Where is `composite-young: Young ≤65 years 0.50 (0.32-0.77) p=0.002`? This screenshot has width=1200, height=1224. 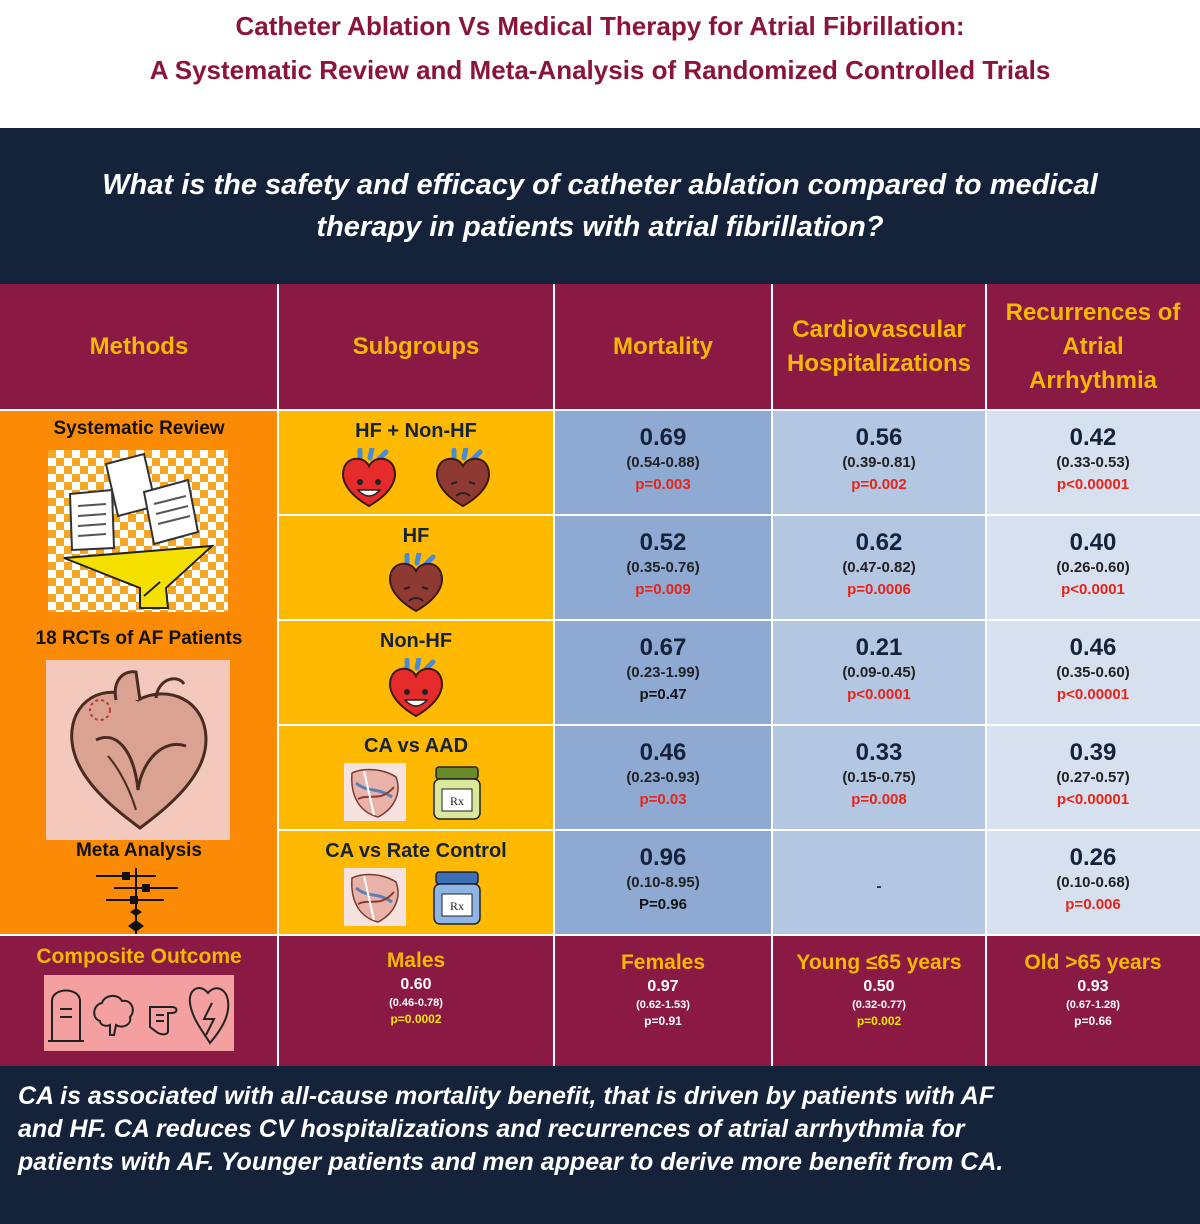 composite-young: Young ≤65 years 0.50 (0.32-0.77) p=0.002 is located at coordinates (879, 1000).